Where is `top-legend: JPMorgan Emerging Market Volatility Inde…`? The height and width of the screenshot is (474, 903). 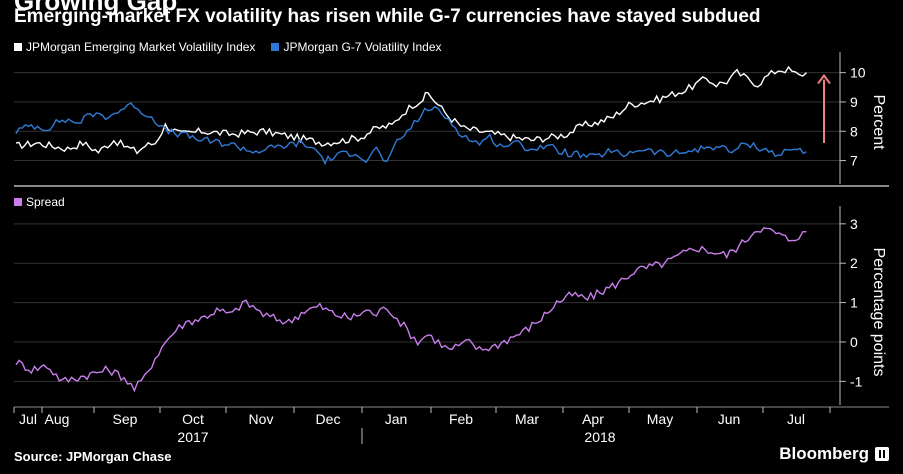
top-legend: JPMorgan Emerging Market Volatility Inde… is located at coordinates (233, 47).